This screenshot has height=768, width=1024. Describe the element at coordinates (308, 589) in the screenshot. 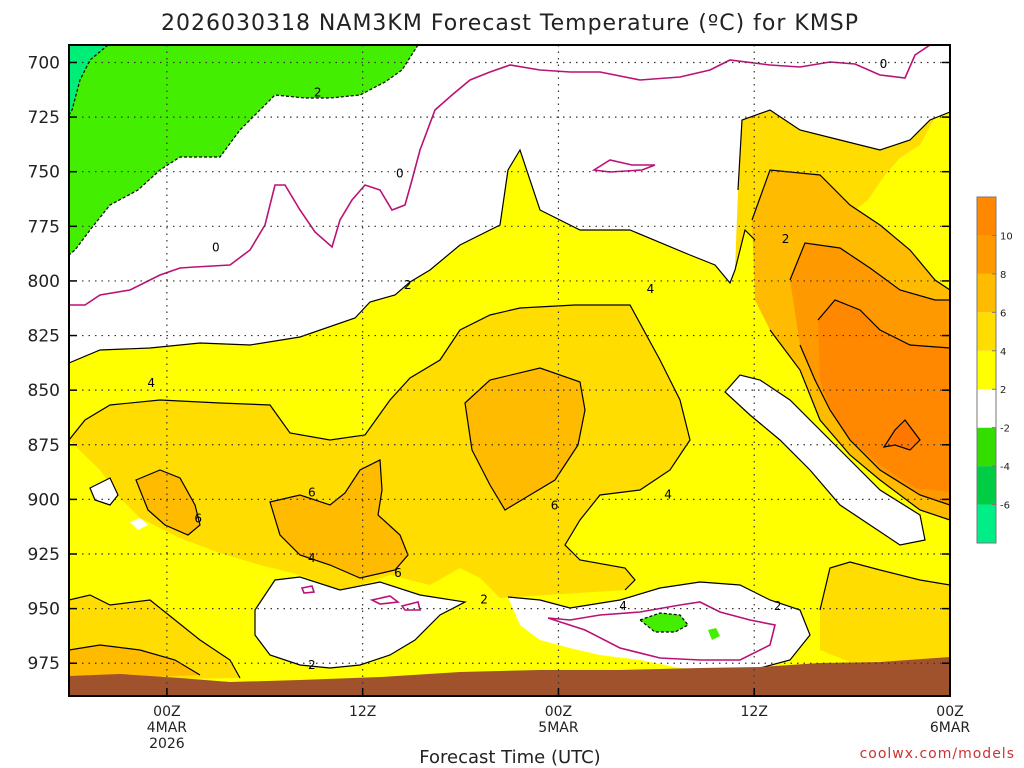

I see `isotherm-0-small1` at that location.